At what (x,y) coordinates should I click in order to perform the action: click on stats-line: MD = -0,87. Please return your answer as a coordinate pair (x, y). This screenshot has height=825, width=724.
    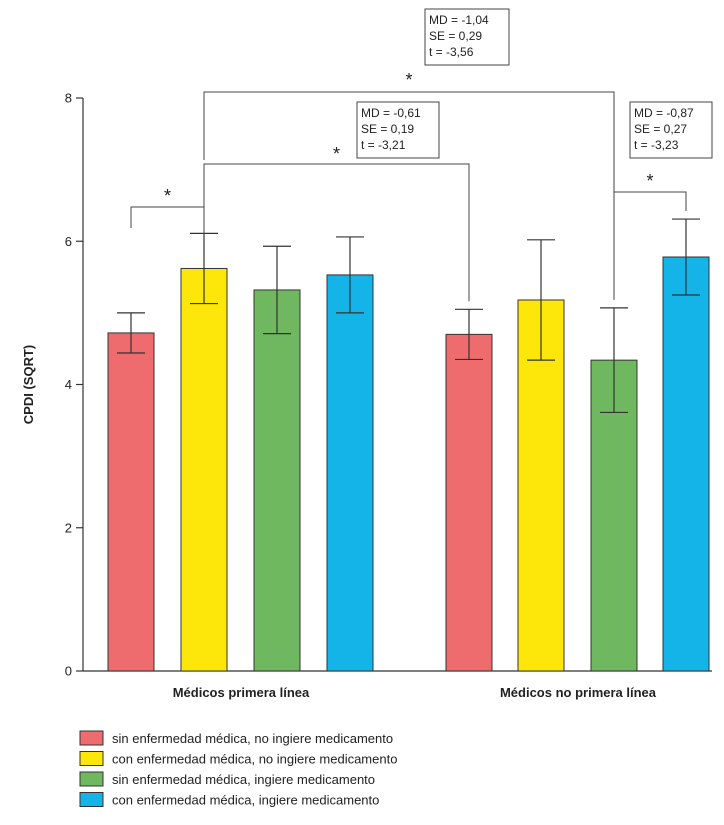
    Looking at the image, I should click on (664, 113).